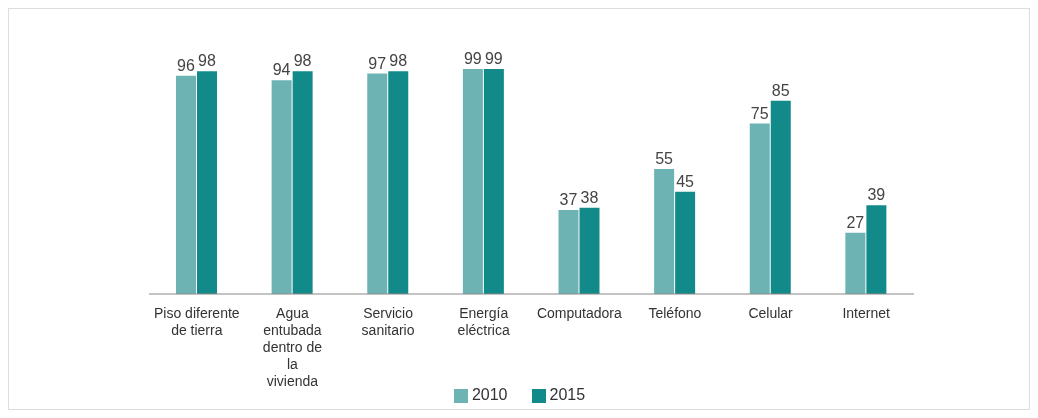 This screenshot has height=418, width=1038. Describe the element at coordinates (567, 394) in the screenshot. I see `legend-label: 2015` at that location.